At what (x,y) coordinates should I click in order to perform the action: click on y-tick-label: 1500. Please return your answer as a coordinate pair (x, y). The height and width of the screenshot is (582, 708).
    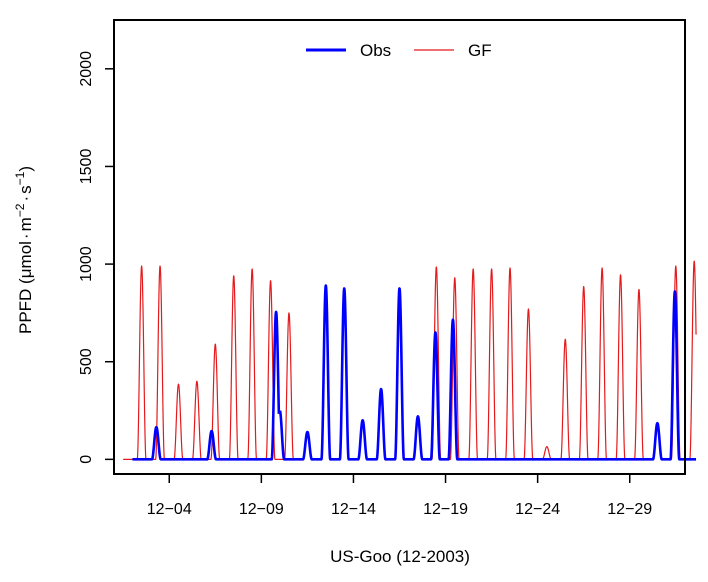
    Looking at the image, I should click on (86, 167).